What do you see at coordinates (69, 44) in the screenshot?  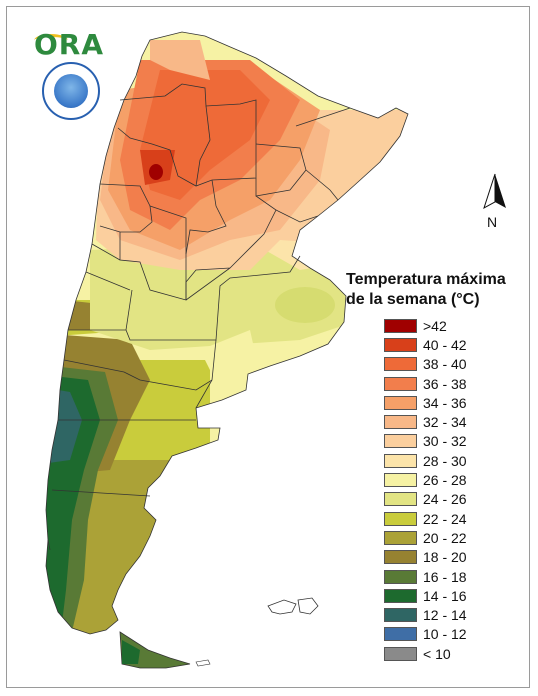 I see `ora-logo: ORA` at bounding box center [69, 44].